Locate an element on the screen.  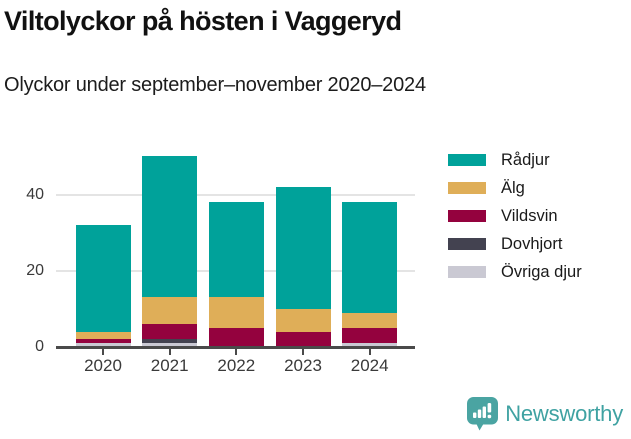
legend-label-radjur: Rådjur is located at coordinates (525, 159).